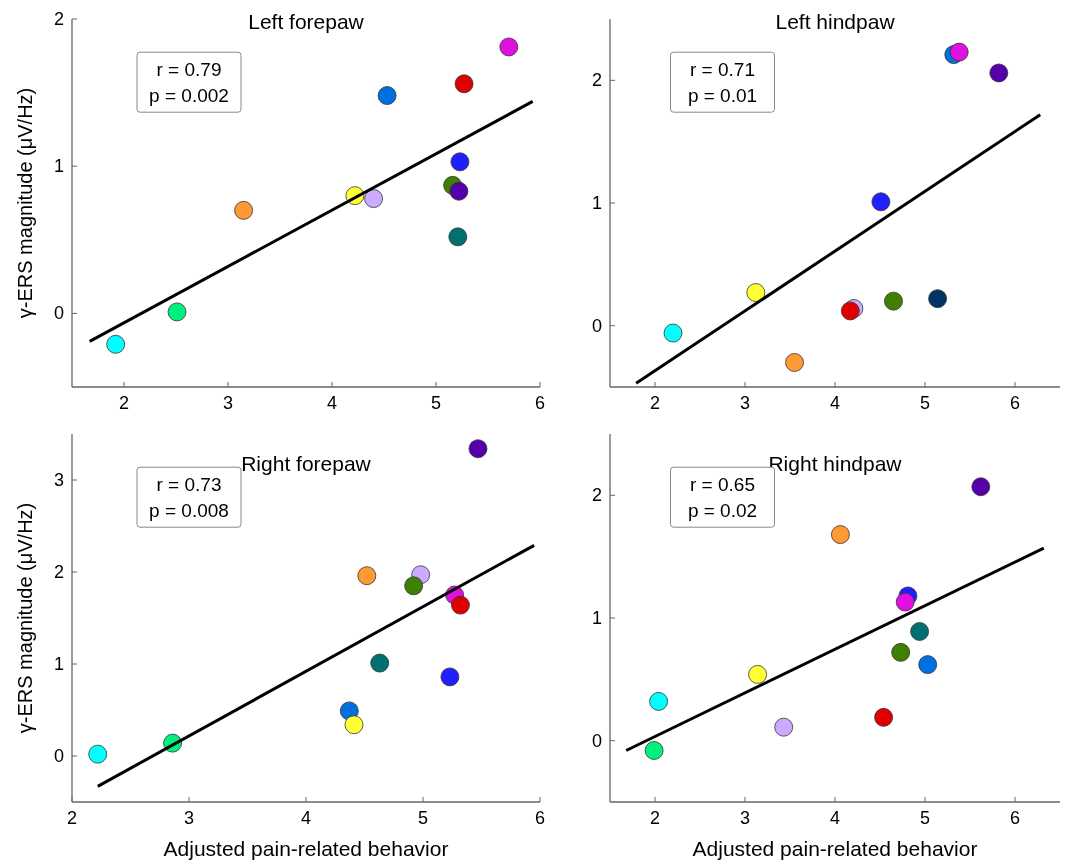  What do you see at coordinates (189, 485) in the screenshot?
I see `annotation: r = 0.73` at bounding box center [189, 485].